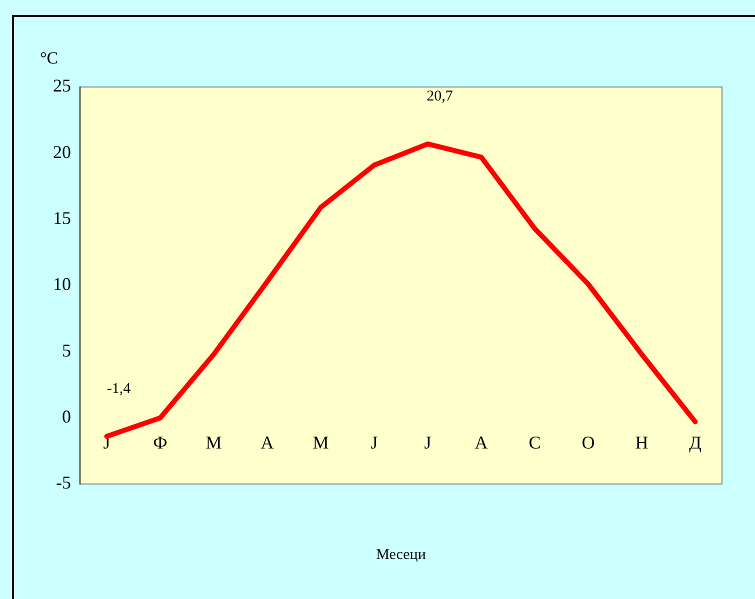 This screenshot has width=755, height=599. I want to click on y-tick-label: -5, so click(63, 482).